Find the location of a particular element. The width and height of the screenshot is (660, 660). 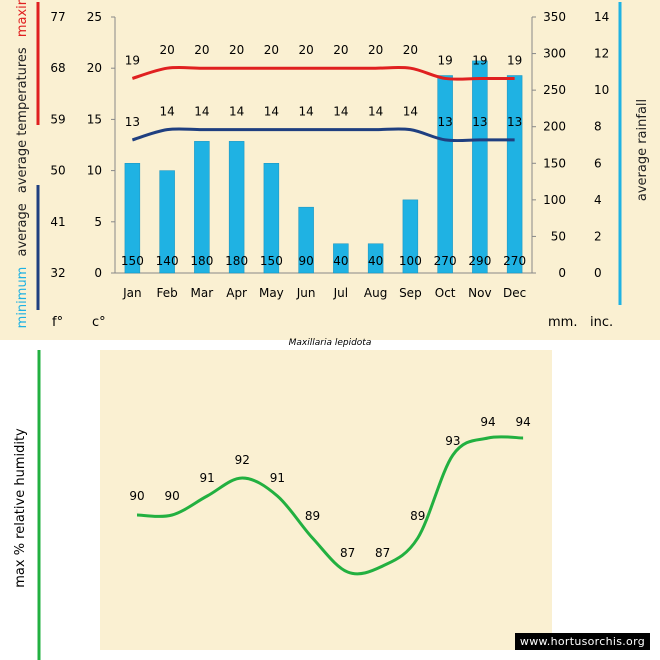

c-tick-label: 5 is located at coordinates (98, 222).